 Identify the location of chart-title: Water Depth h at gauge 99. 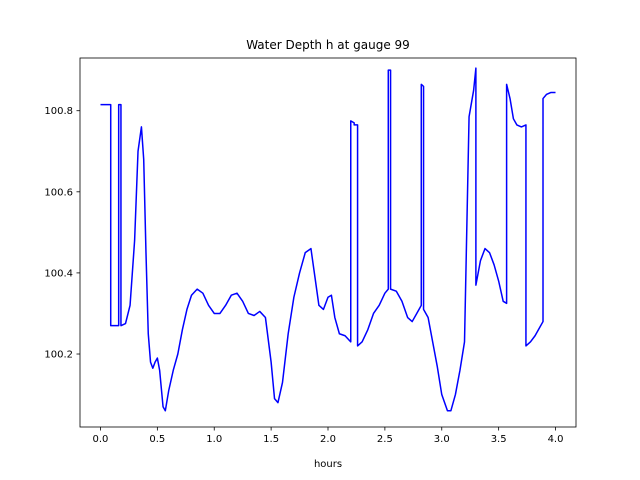
(328, 45).